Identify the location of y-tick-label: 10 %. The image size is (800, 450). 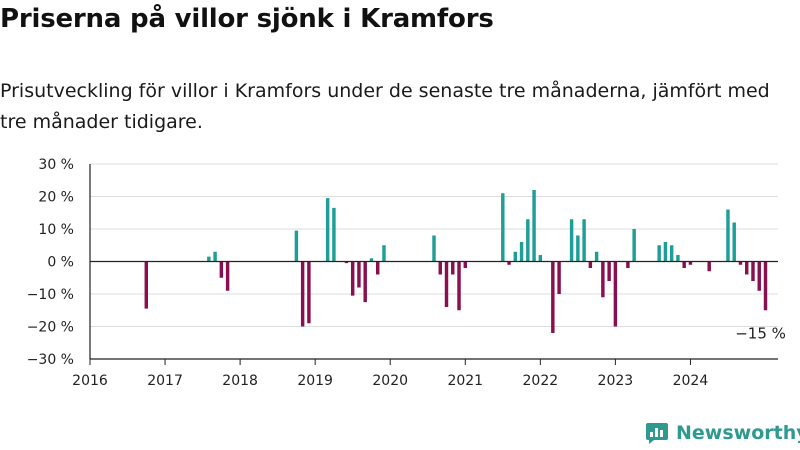
(56, 230).